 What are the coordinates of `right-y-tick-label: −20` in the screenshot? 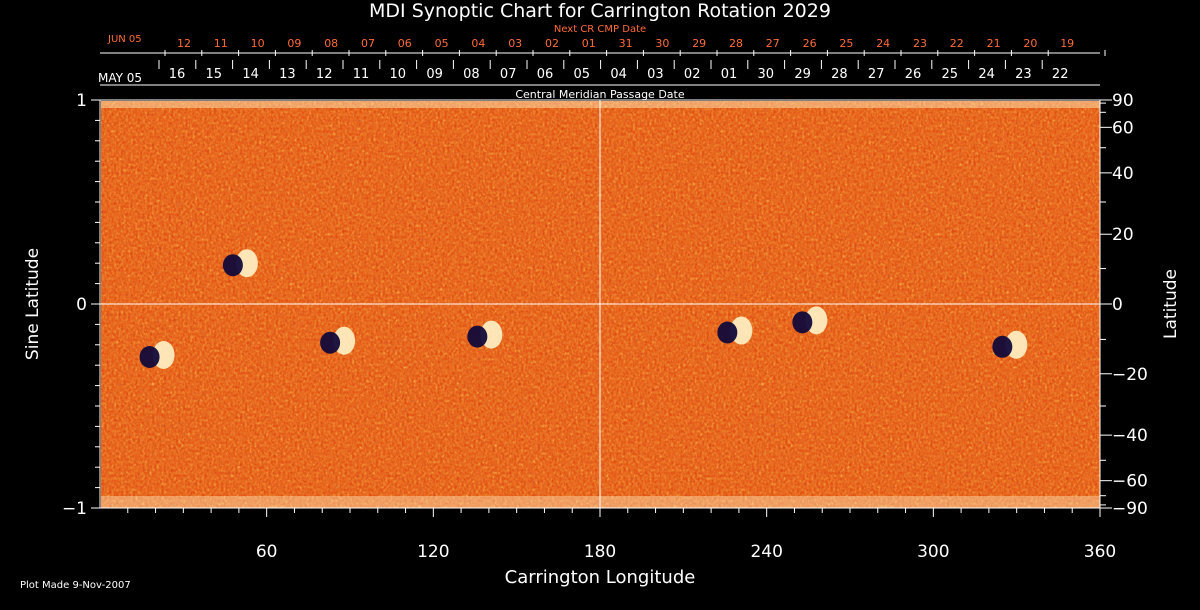 It's located at (1130, 375).